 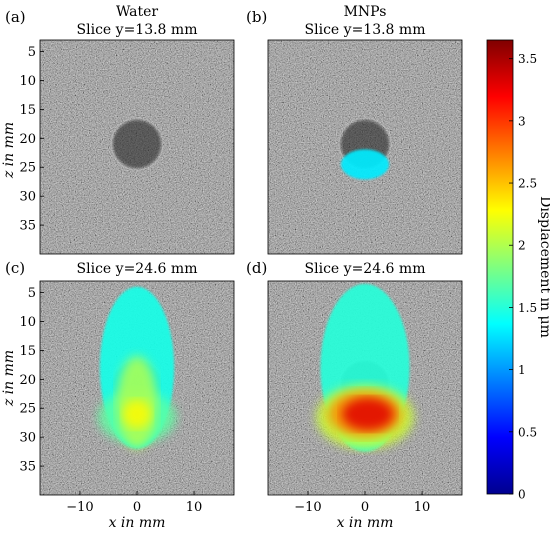 I want to click on colorbar-tick-label: 1, so click(x=522, y=370).